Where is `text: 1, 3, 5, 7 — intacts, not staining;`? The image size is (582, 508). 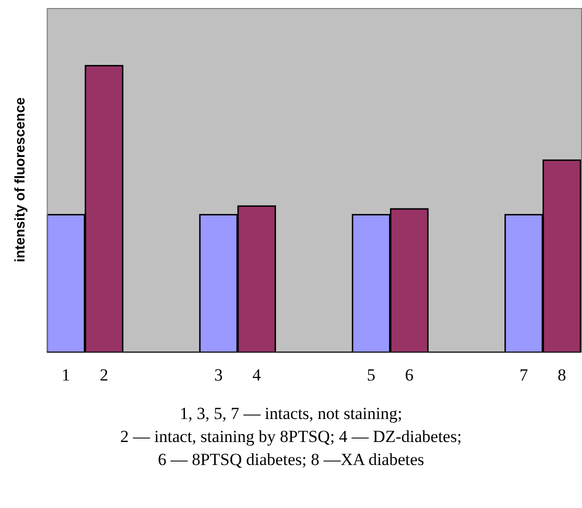
text: 1, 3, 5, 7 — intacts, not staining; is located at coordinates (291, 414).